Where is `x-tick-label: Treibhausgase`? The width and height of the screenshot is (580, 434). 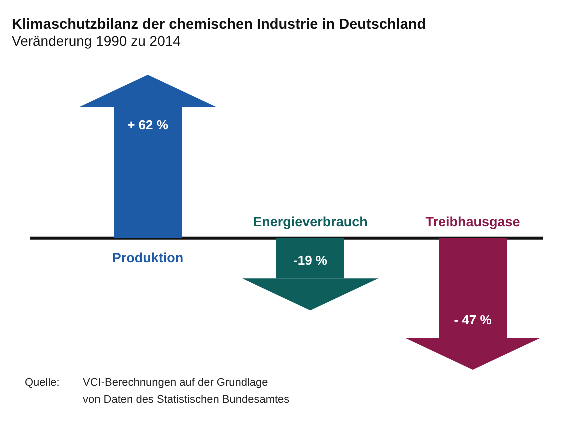
x-tick-label: Treibhausgase is located at coordinates (473, 222).